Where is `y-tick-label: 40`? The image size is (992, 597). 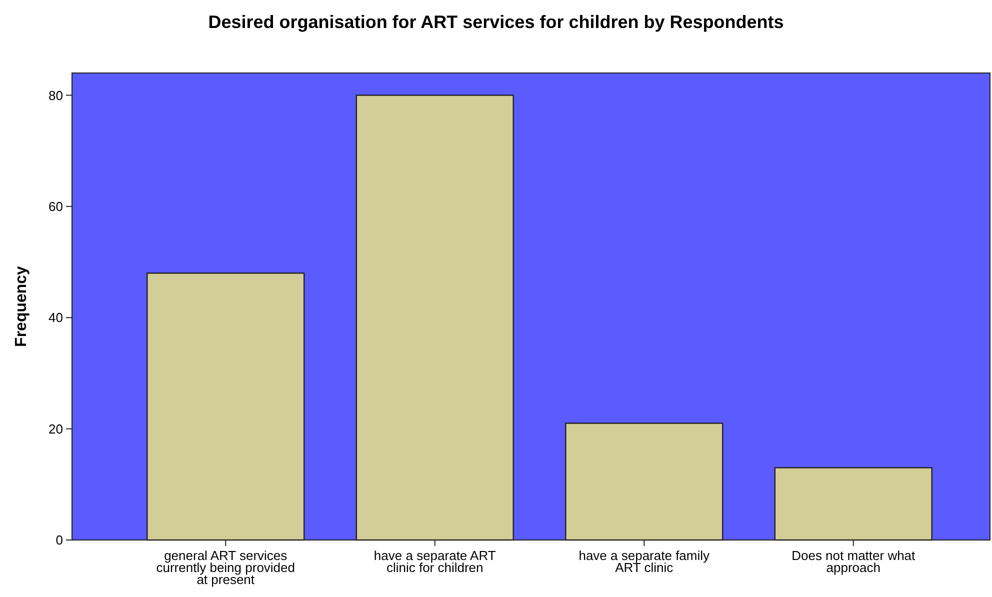
y-tick-label: 40 is located at coordinates (55, 318).